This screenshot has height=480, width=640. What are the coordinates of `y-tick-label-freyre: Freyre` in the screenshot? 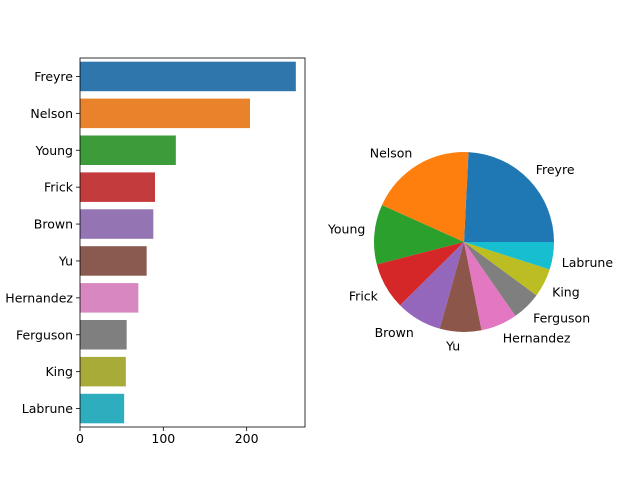 It's located at (53, 76).